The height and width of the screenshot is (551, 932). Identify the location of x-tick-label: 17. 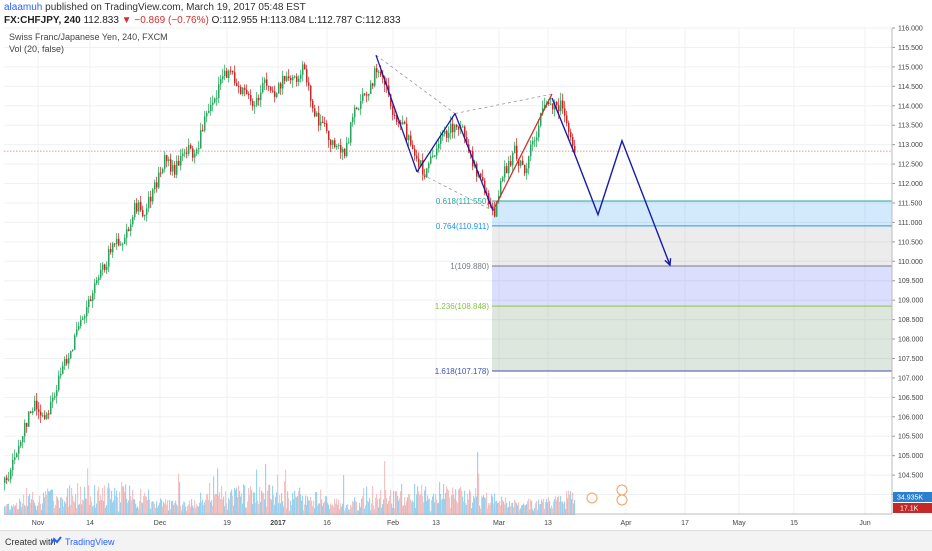
(685, 523).